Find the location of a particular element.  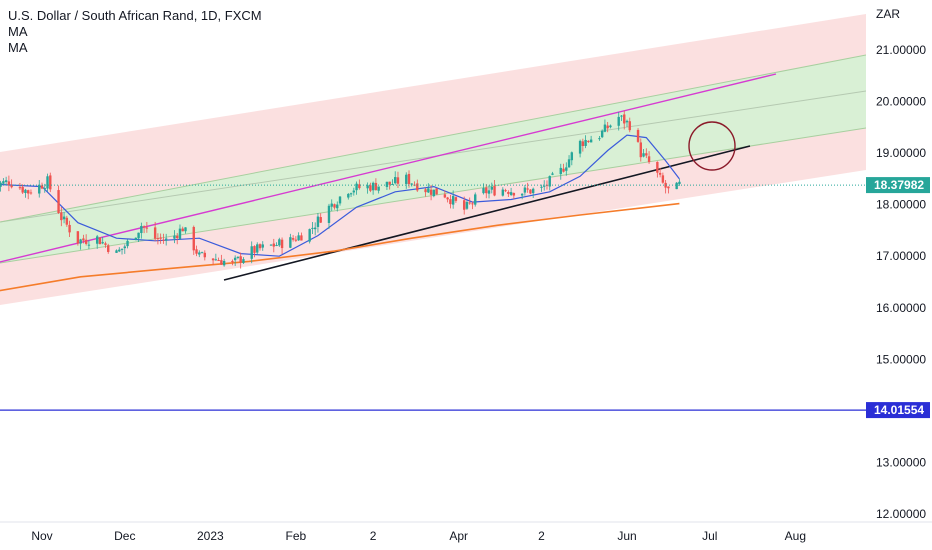

time-axis: Nov Dec 2023 Feb 2 Apr 2 Jun Jul Aug is located at coordinates (466, 532).